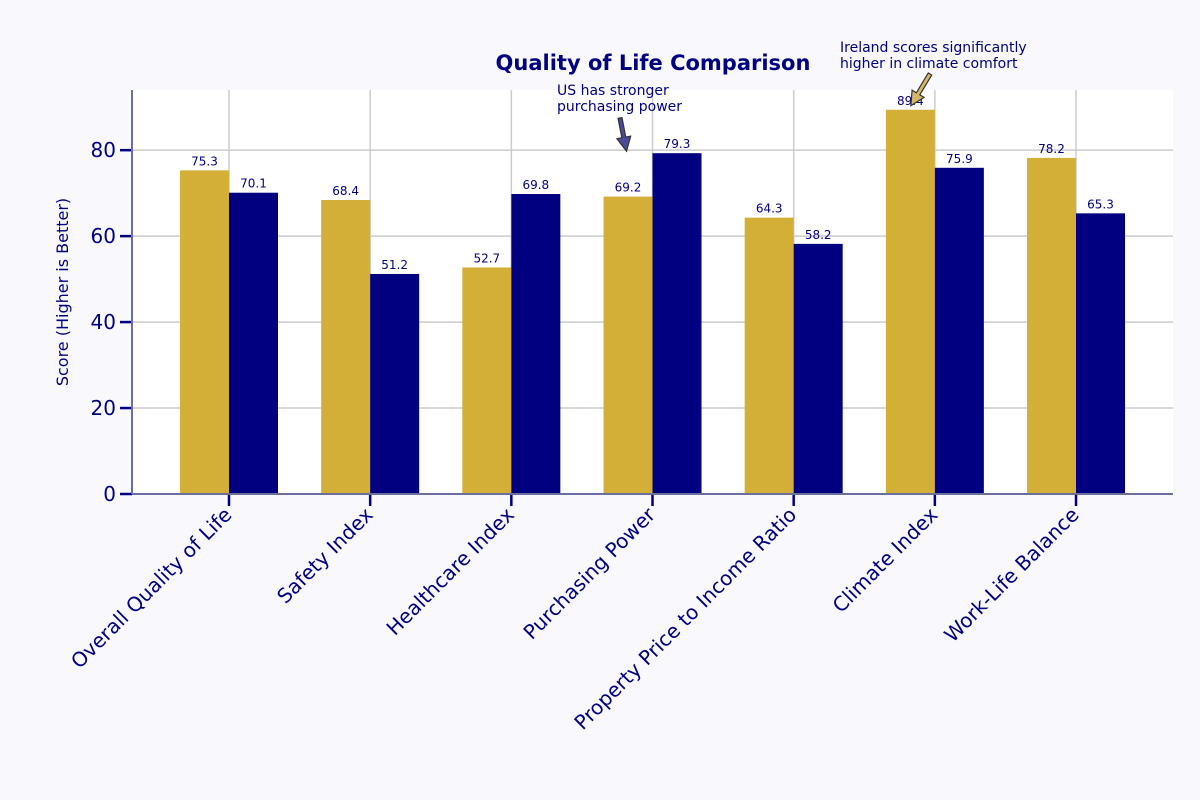 The height and width of the screenshot is (800, 1200). What do you see at coordinates (818, 235) in the screenshot?
I see `bar-value-label: 58.2` at bounding box center [818, 235].